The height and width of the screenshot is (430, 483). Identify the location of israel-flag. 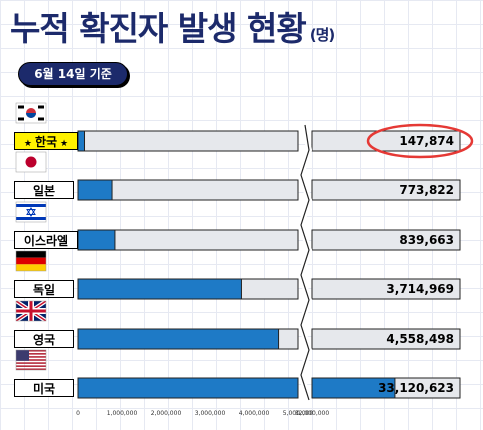
(31, 212).